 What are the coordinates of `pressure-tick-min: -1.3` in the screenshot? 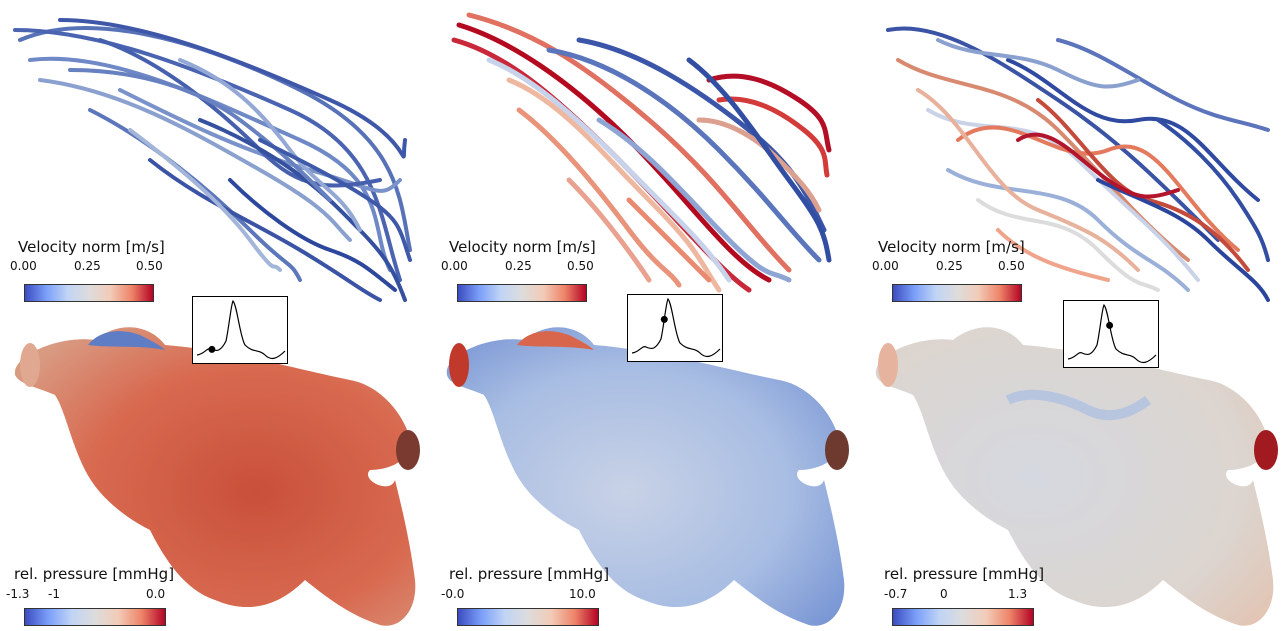 It's located at (18, 594).